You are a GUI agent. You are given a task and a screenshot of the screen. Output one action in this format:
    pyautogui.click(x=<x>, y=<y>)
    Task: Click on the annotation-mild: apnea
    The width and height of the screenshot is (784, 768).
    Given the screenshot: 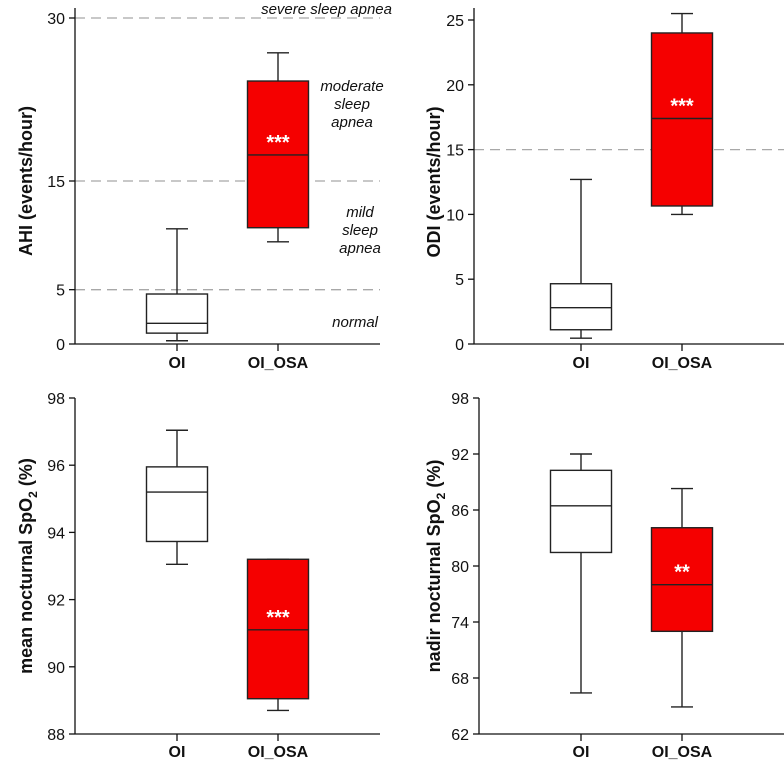 What is the action you would take?
    pyautogui.click(x=360, y=248)
    